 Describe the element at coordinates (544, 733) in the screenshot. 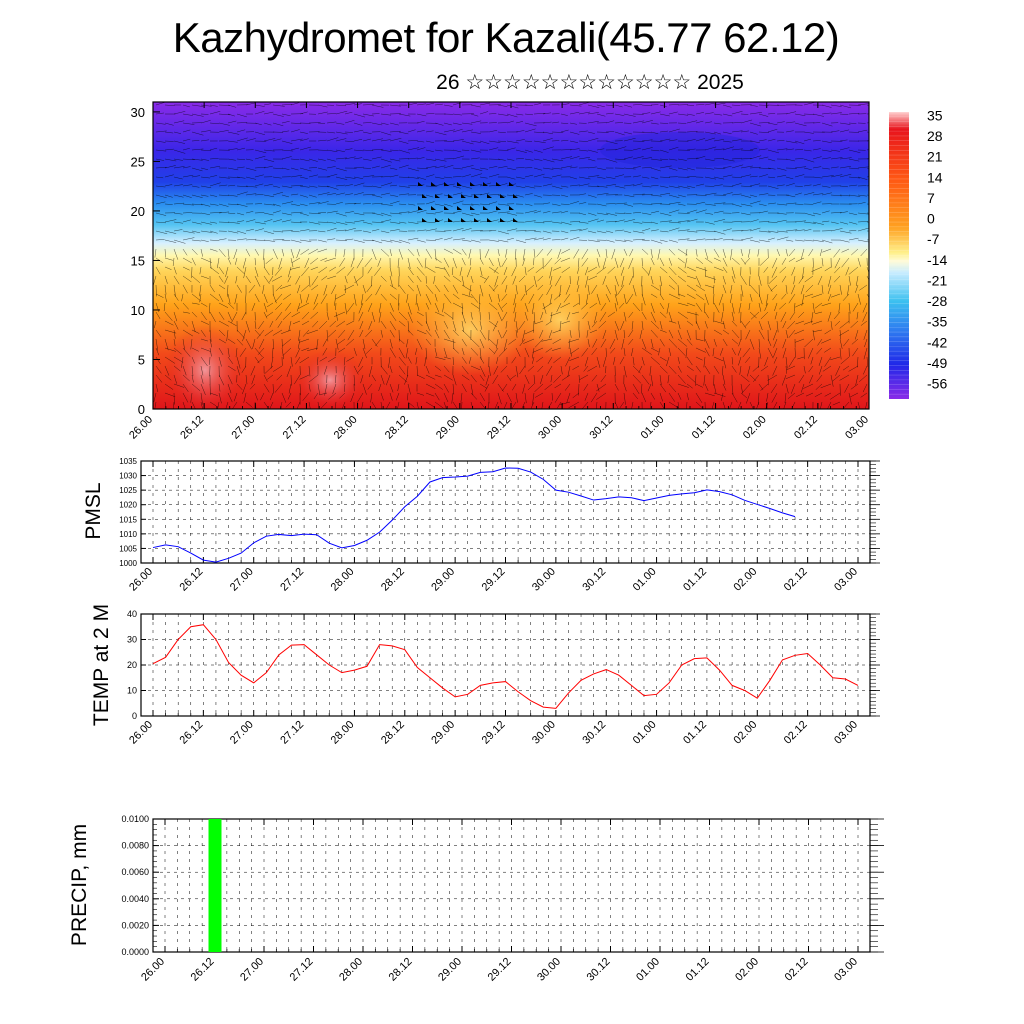

I see `temp-x-tick-label: 30.00` at that location.